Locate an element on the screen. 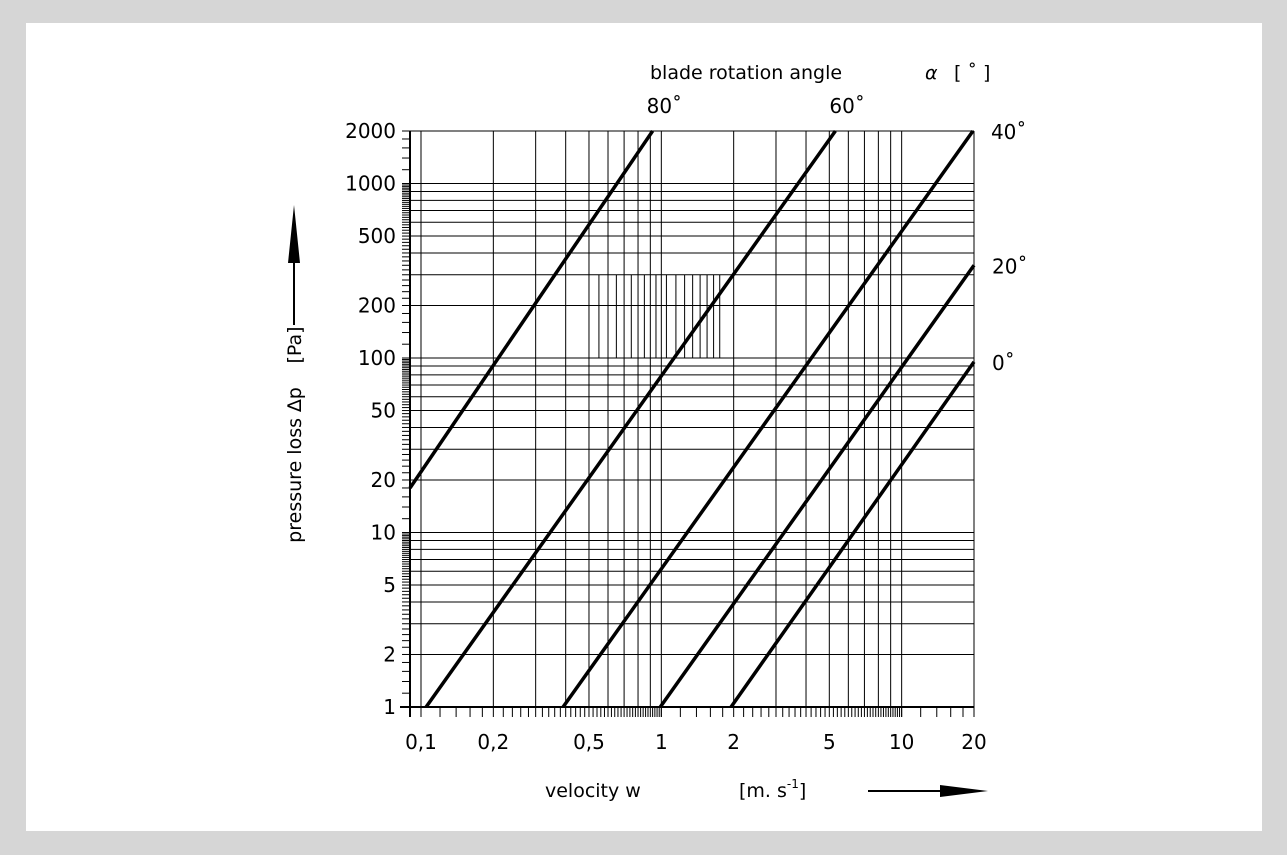  y-tick-label: 2 is located at coordinates (389, 654).